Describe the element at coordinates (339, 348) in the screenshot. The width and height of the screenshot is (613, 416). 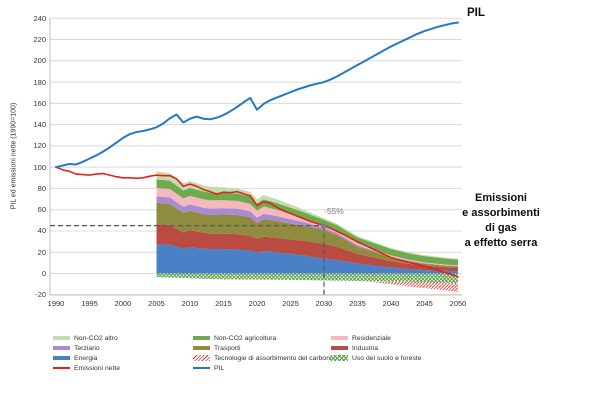
I see `legend-swatch-industria` at that location.